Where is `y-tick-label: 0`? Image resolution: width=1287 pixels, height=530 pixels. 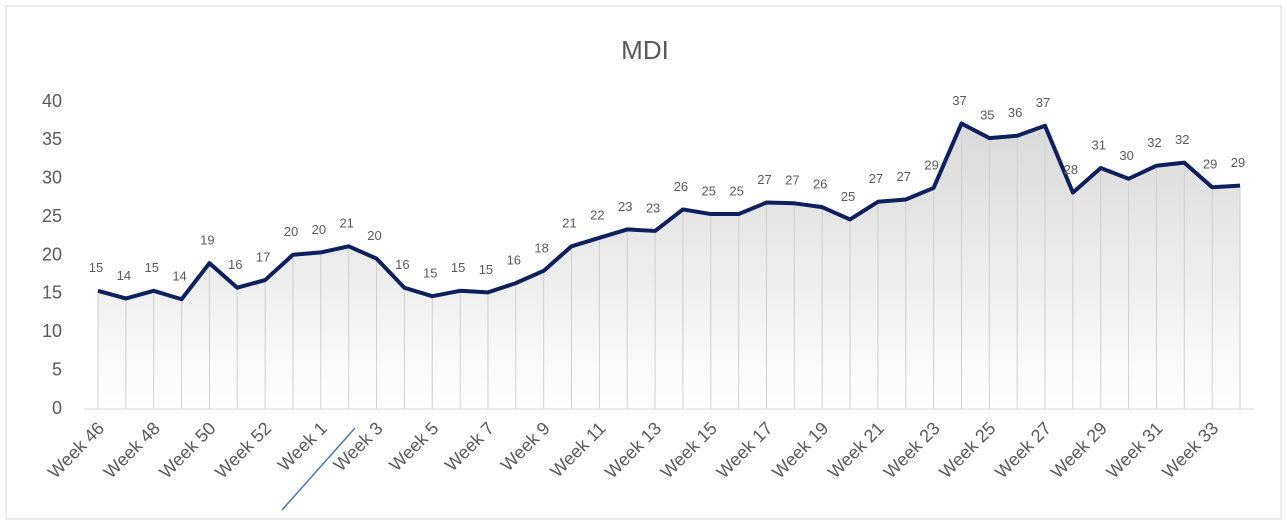
y-tick-label: 0 is located at coordinates (57, 408).